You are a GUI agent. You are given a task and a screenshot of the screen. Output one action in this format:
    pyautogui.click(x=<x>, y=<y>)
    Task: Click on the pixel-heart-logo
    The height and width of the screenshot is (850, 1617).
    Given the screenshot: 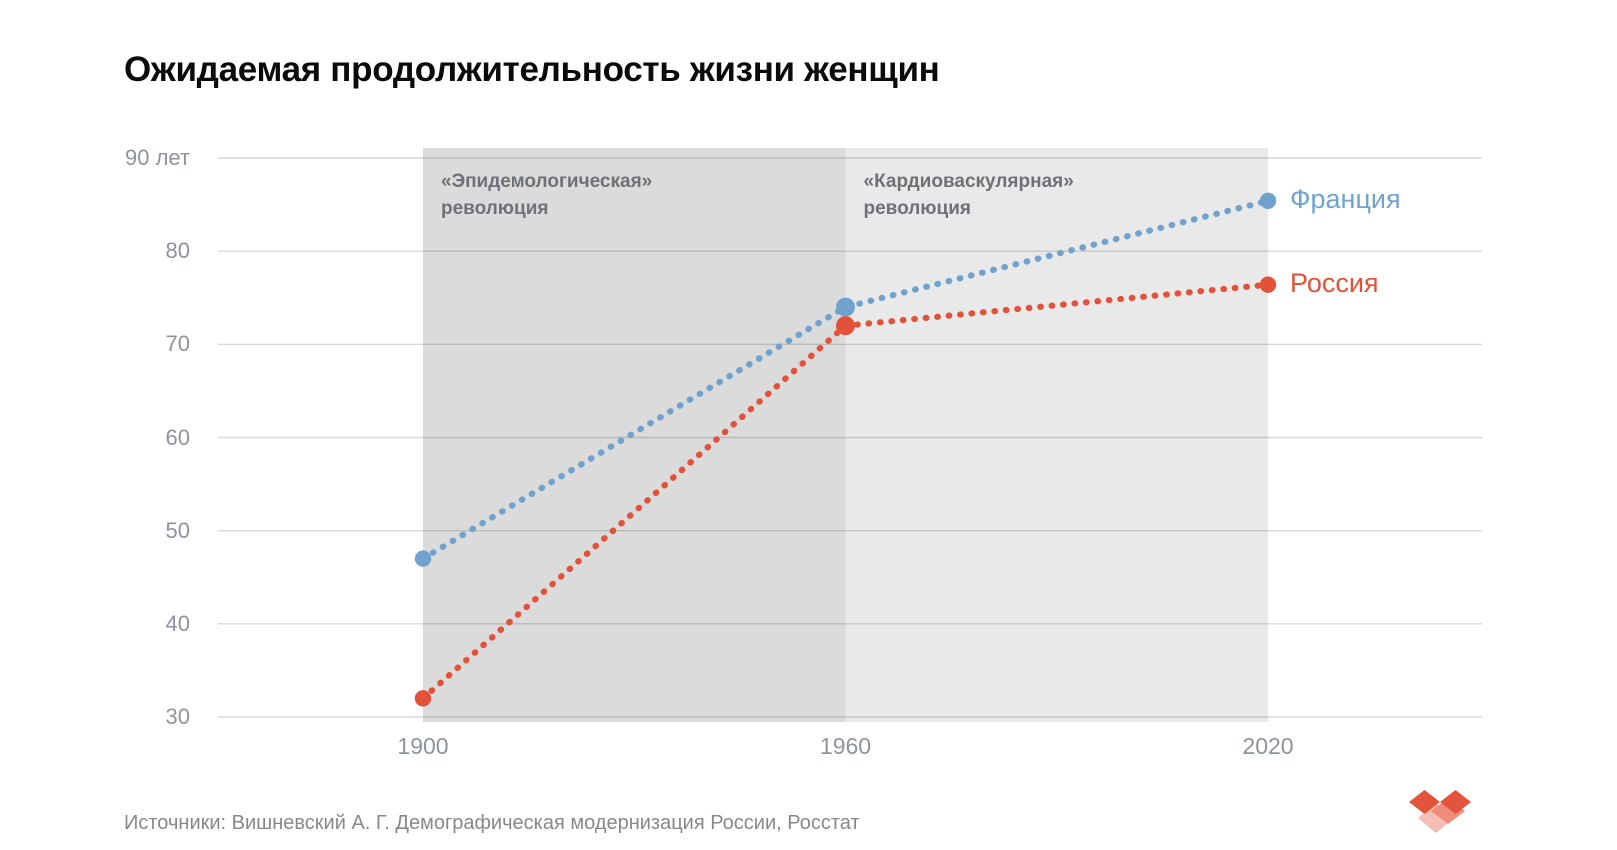 What is the action you would take?
    pyautogui.click(x=1440, y=811)
    